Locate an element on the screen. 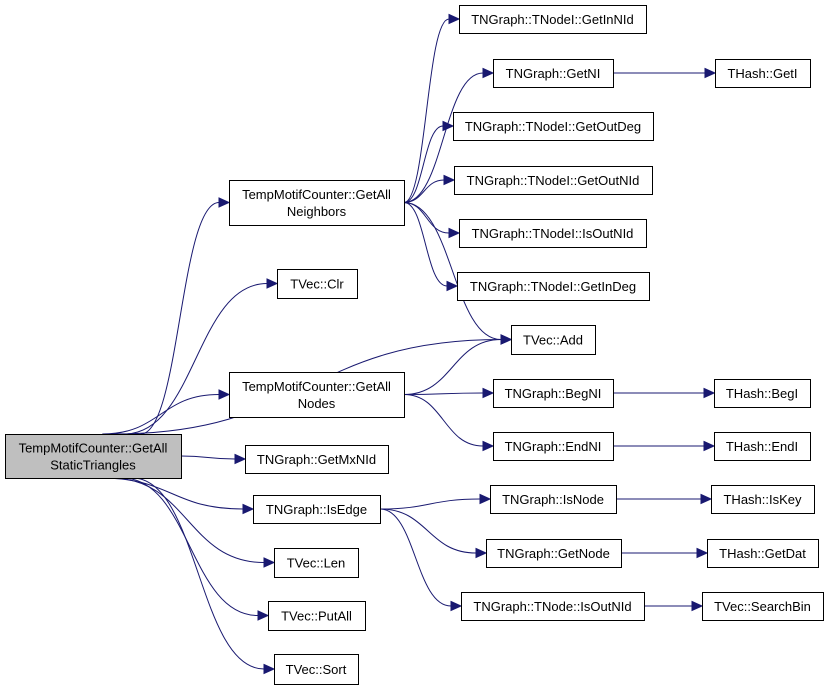 The height and width of the screenshot is (691, 829). edge-root-to-isedge is located at coordinates (177, 496).